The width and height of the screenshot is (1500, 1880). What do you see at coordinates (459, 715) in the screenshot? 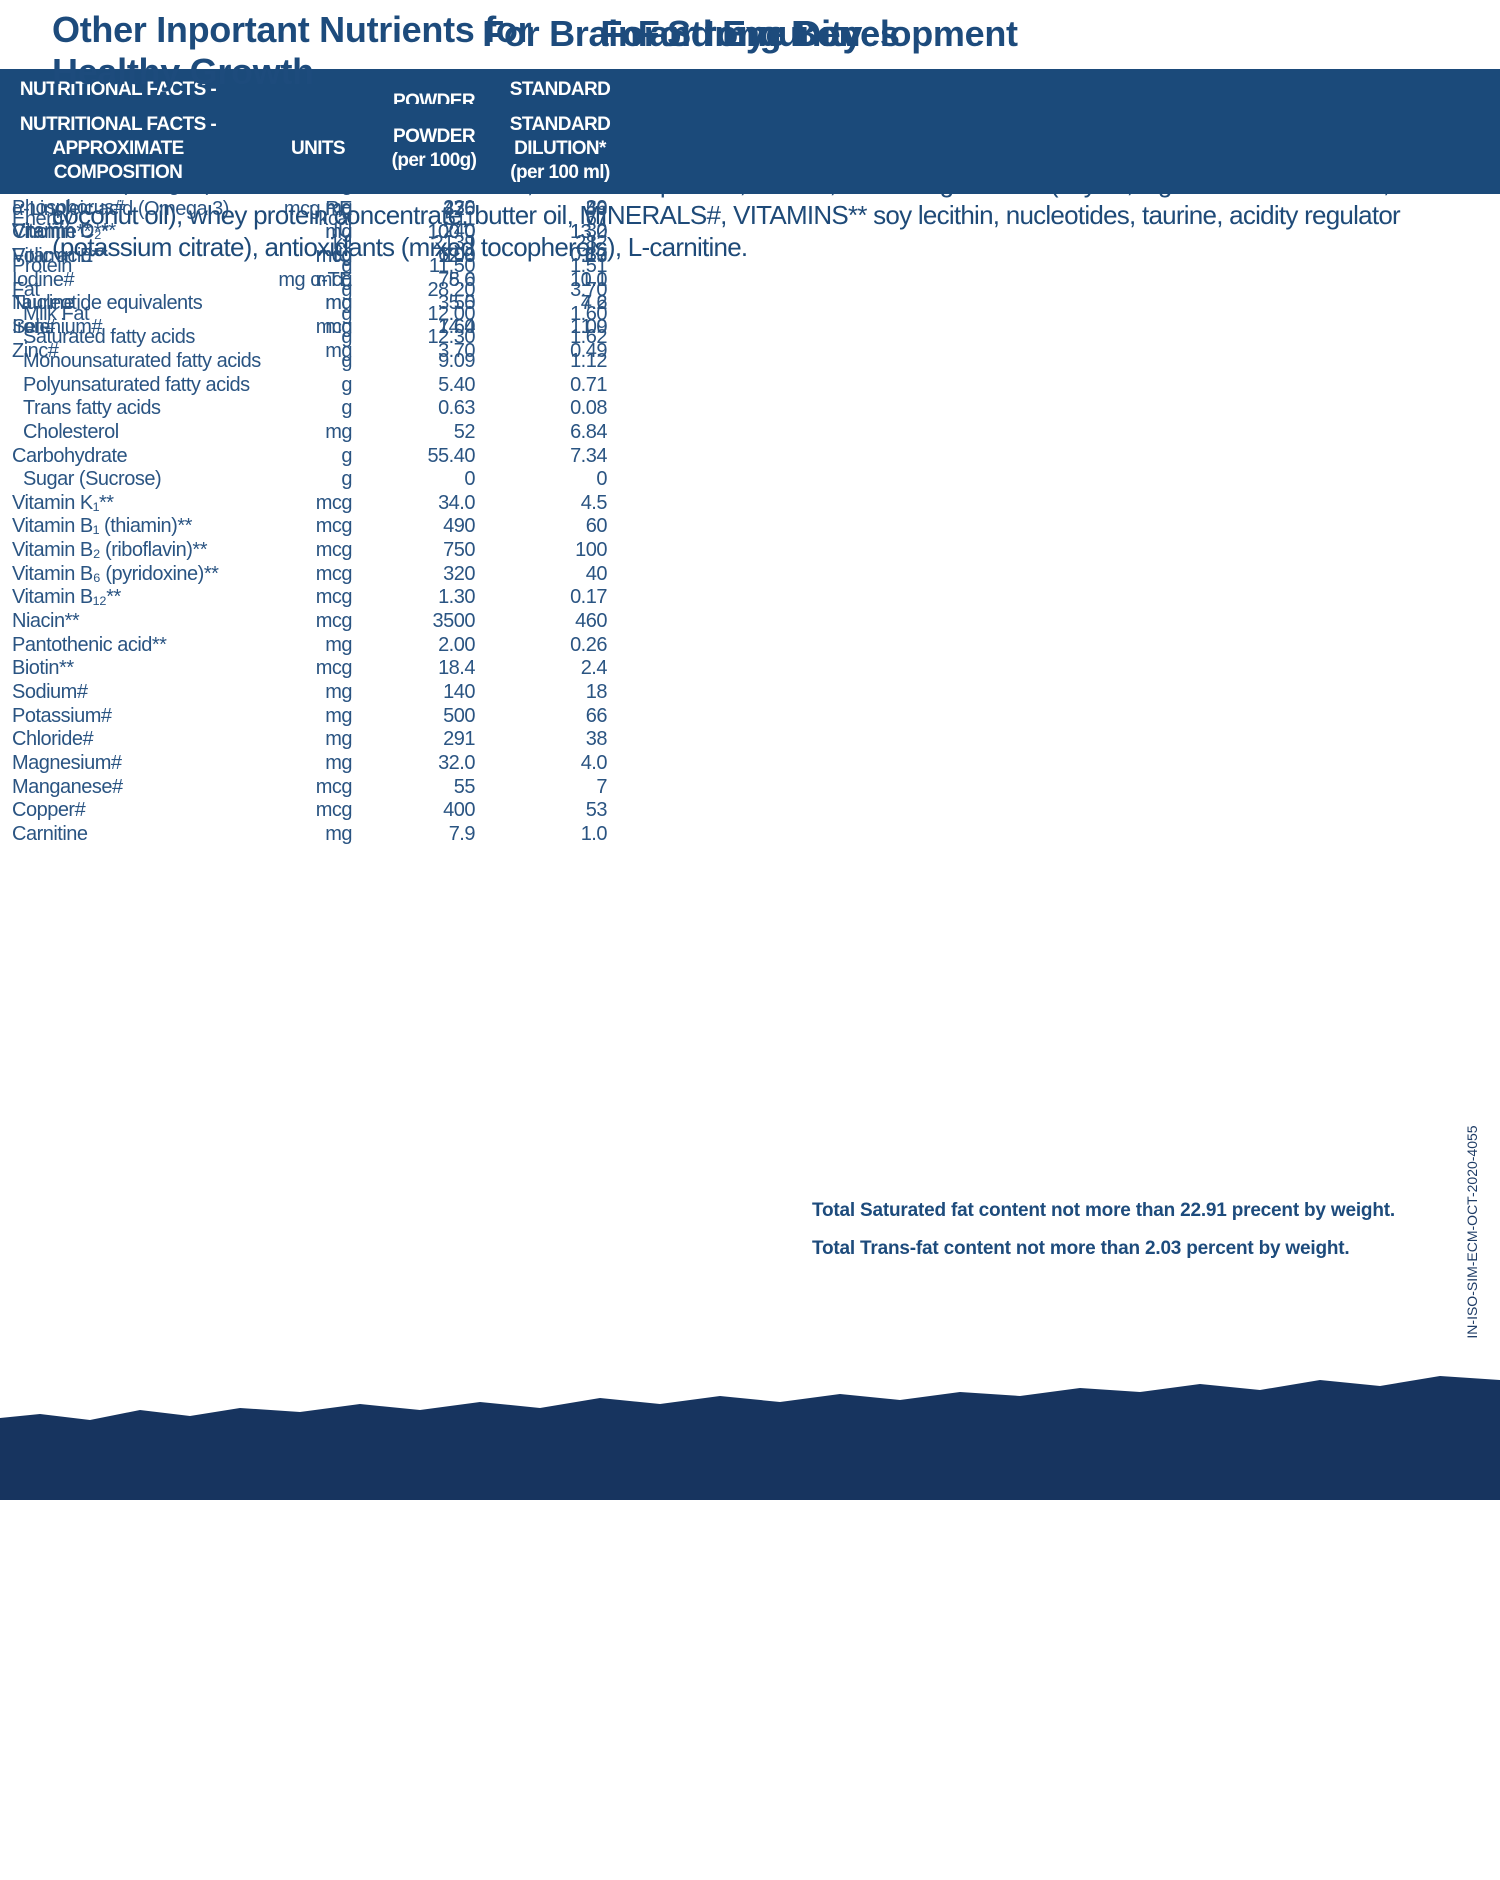
I see `nutrient-powder: 500` at bounding box center [459, 715].